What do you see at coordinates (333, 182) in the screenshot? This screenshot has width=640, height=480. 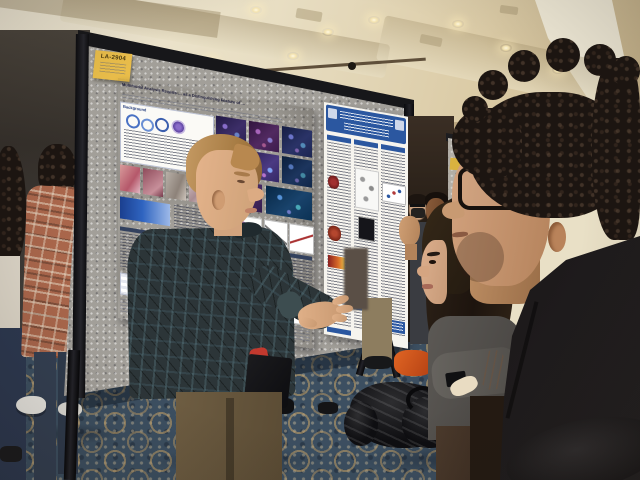 I see `figure-red-blob` at bounding box center [333, 182].